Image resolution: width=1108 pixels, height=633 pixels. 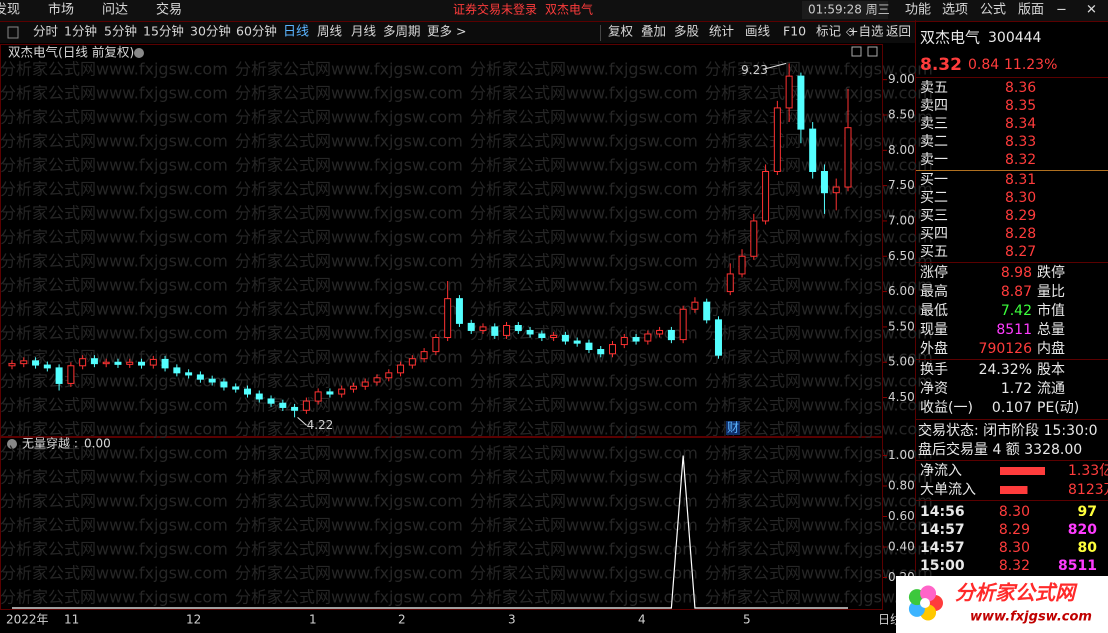 I want to click on menu-item: 功能, so click(x=918, y=10).